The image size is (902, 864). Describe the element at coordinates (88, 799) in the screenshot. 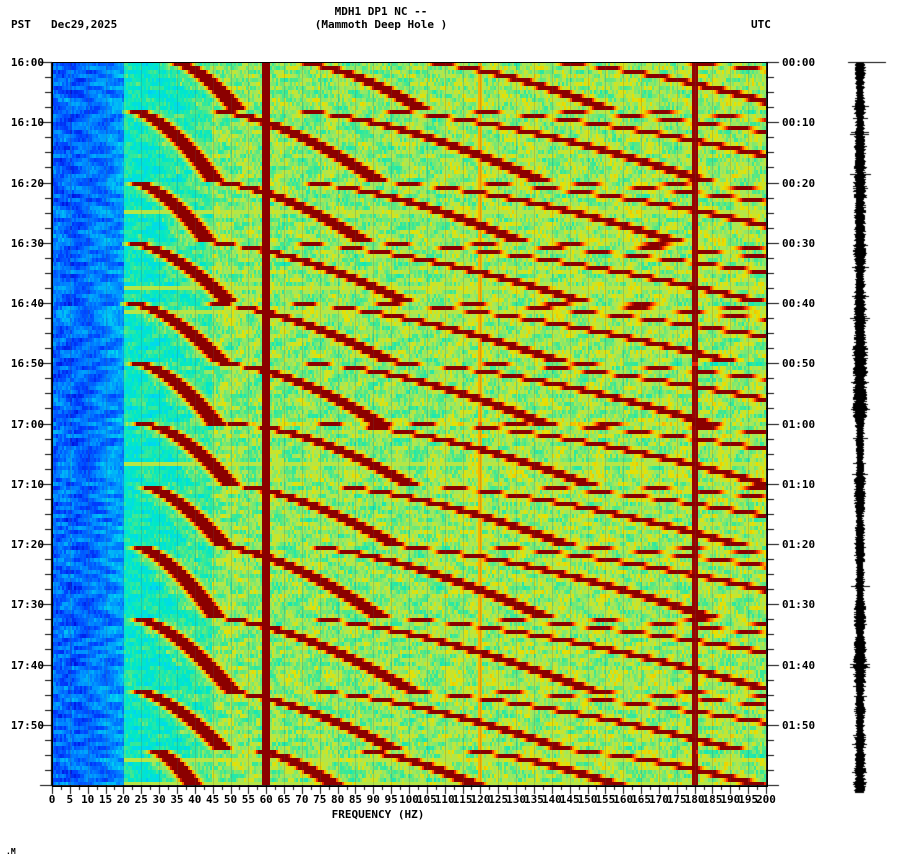

I see `x-axis-tick-label: 10` at that location.